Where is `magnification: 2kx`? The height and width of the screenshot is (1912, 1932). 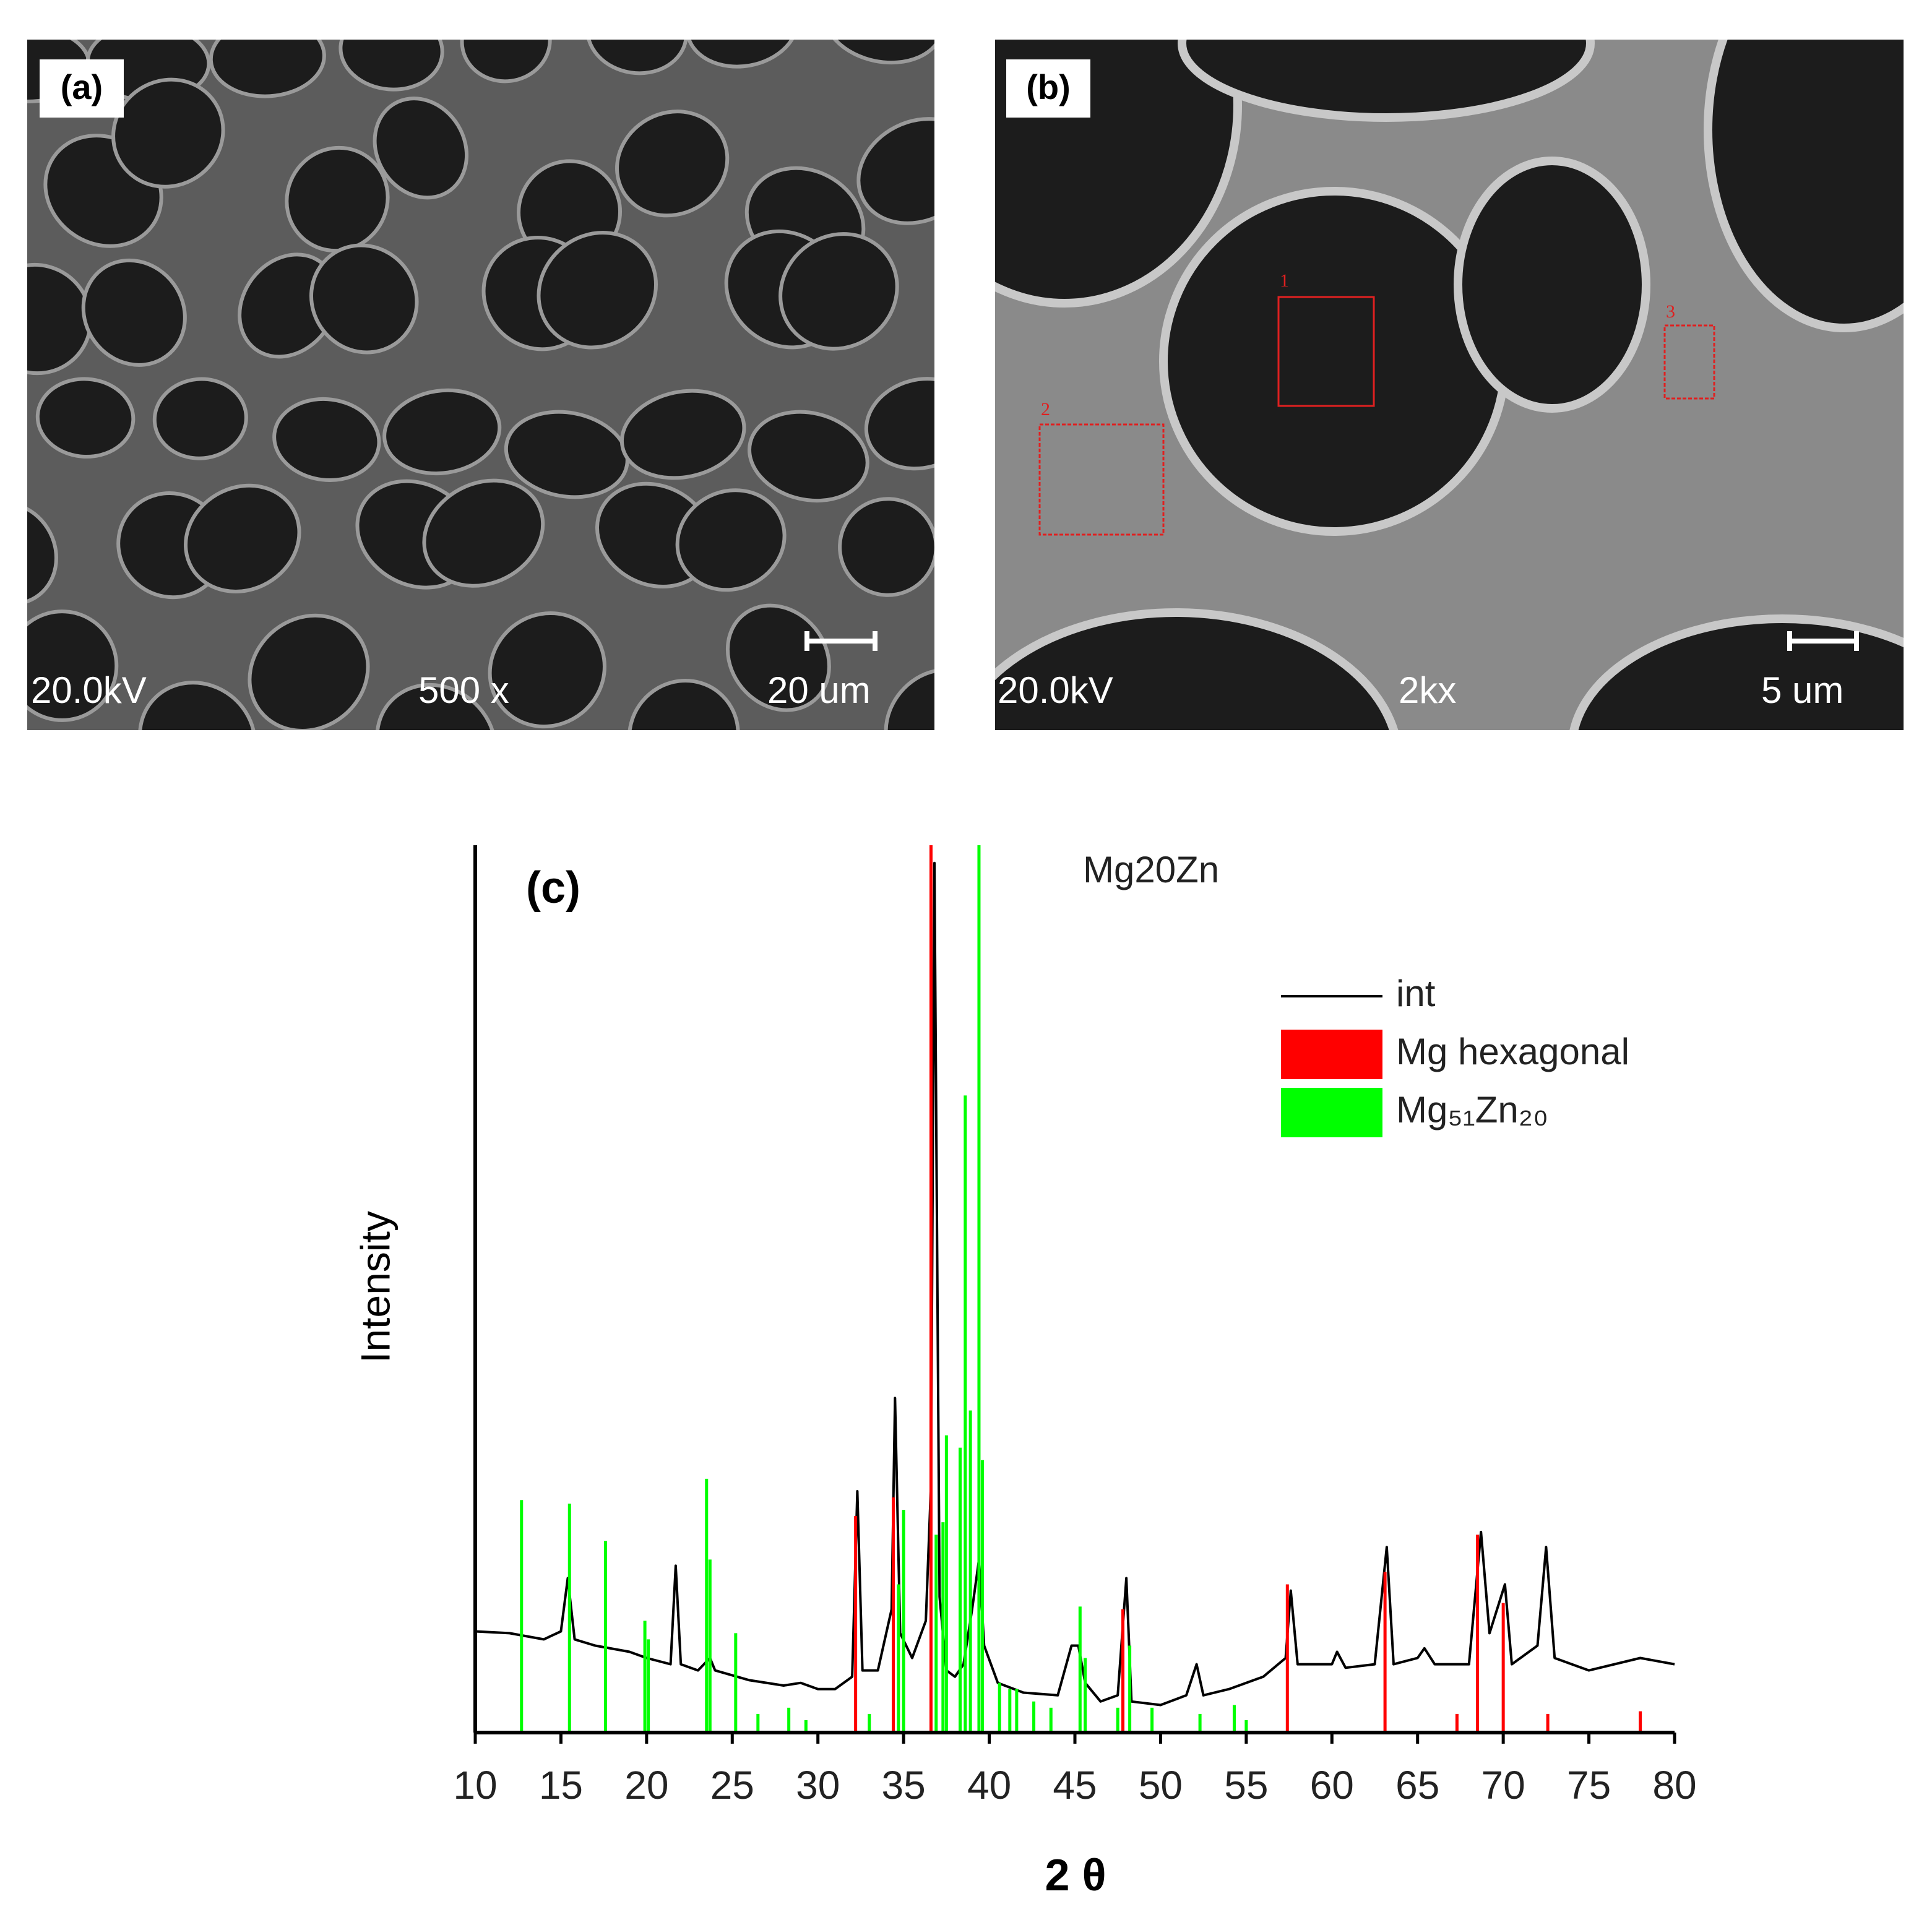 magnification: 2kx is located at coordinates (1427, 690).